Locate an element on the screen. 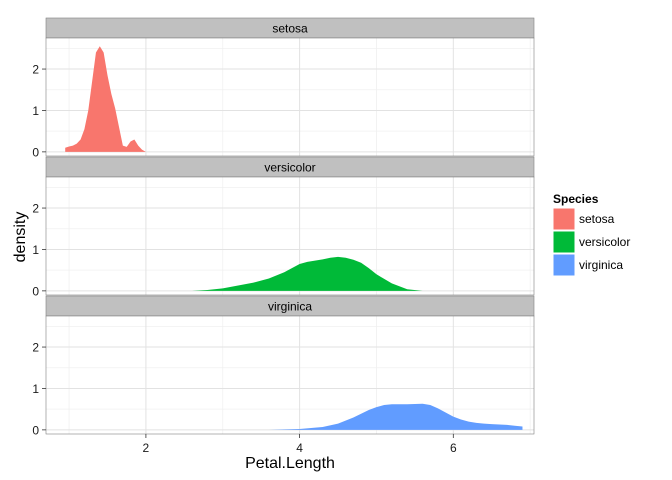 This screenshot has width=672, height=480. legend-label: setosa is located at coordinates (597, 219).